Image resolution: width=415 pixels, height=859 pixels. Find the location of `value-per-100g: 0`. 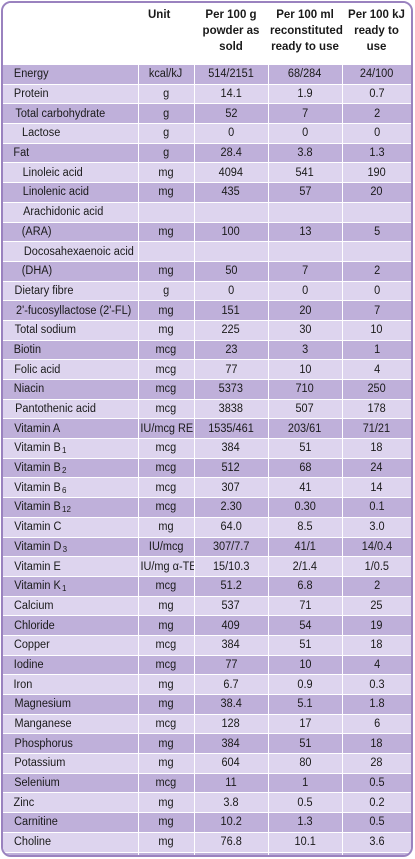

value-per-100g: 0 is located at coordinates (231, 133).